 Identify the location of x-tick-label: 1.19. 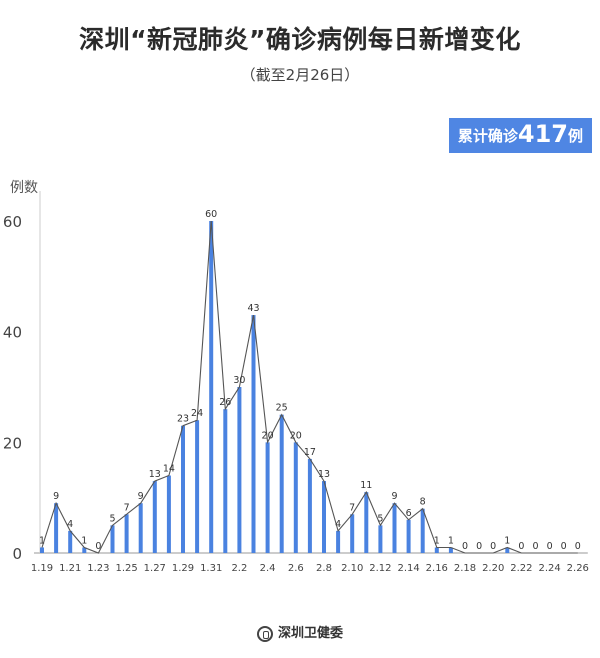
(42, 568).